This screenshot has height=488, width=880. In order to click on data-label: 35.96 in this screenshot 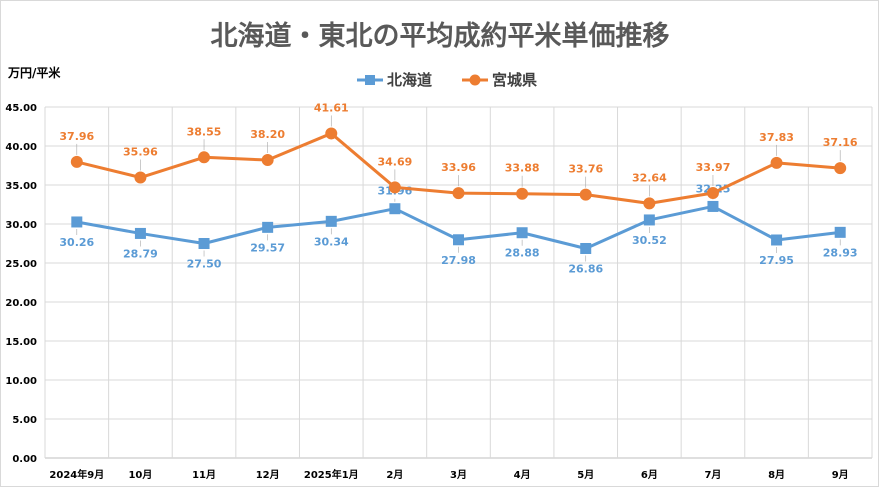, I will do `click(140, 152)`.